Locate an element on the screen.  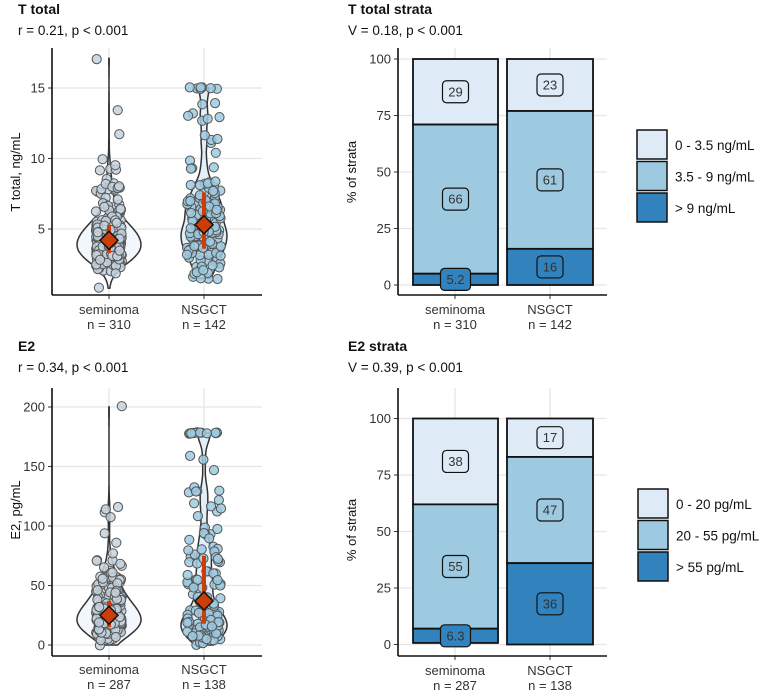
median-marker is located at coordinates (204, 224).